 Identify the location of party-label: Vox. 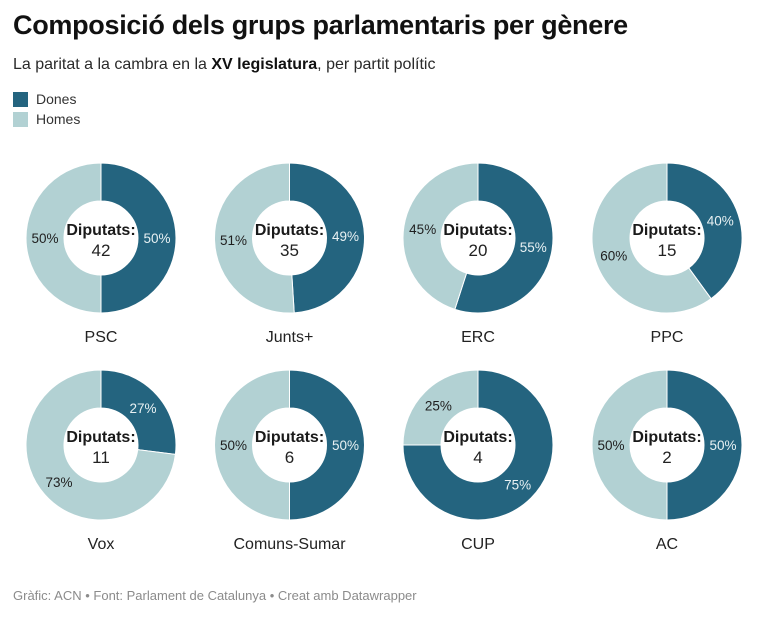
(101, 544).